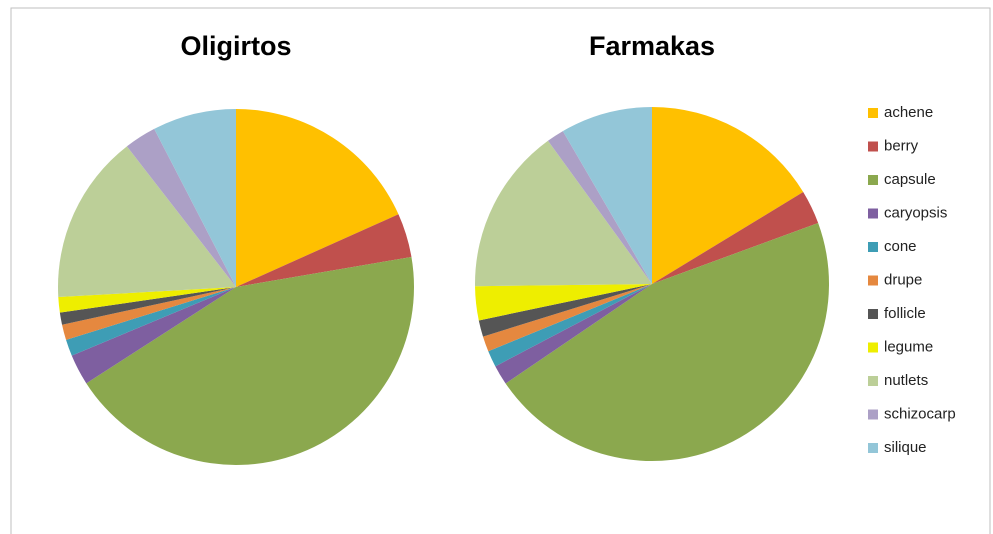 This screenshot has height=534, width=993. What do you see at coordinates (910, 179) in the screenshot?
I see `legend-label: capsule` at bounding box center [910, 179].